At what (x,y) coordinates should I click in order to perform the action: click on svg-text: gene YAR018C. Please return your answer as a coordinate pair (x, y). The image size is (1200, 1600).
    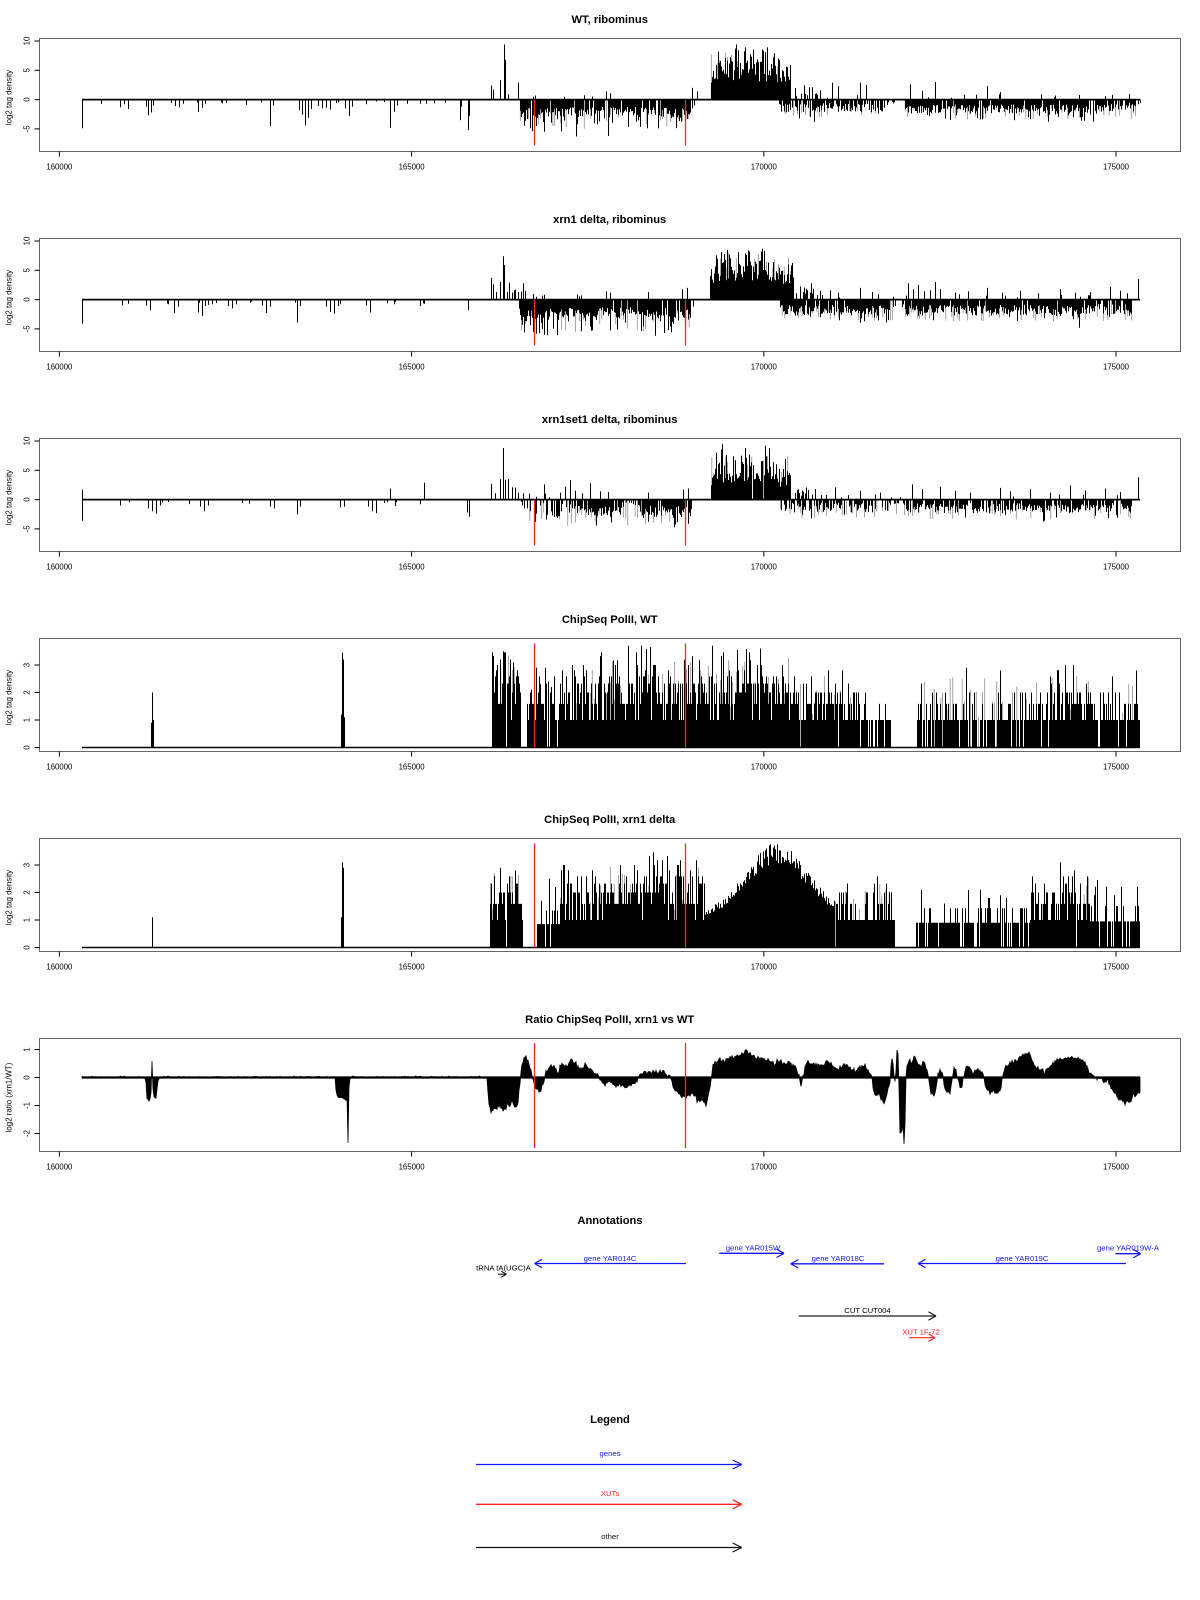
    Looking at the image, I should click on (838, 1258).